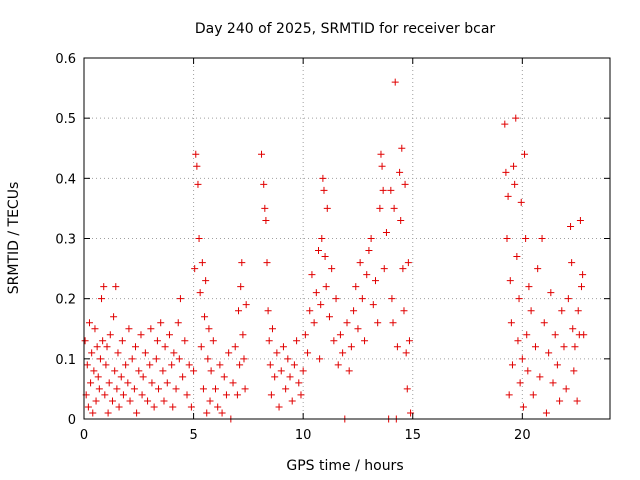  Describe the element at coordinates (522, 435) in the screenshot. I see `x-tick-label: 20` at that location.